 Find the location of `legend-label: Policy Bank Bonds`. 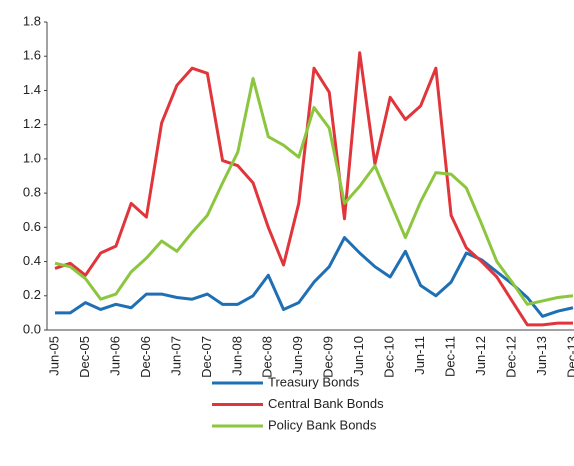

legend-label: Policy Bank Bonds is located at coordinates (322, 424).